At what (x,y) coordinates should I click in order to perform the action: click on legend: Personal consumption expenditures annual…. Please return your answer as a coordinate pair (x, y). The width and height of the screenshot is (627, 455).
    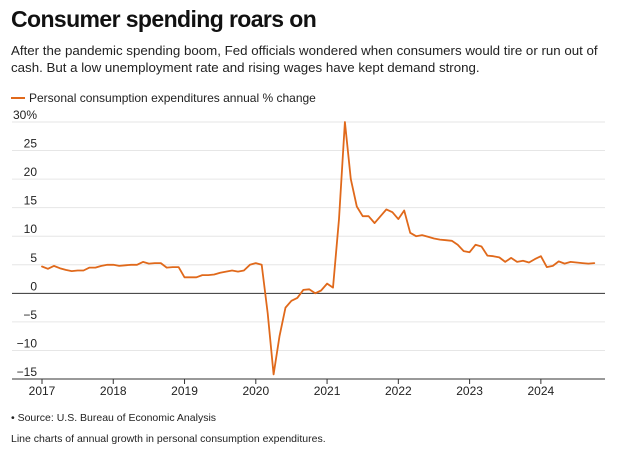
    Looking at the image, I should click on (163, 98).